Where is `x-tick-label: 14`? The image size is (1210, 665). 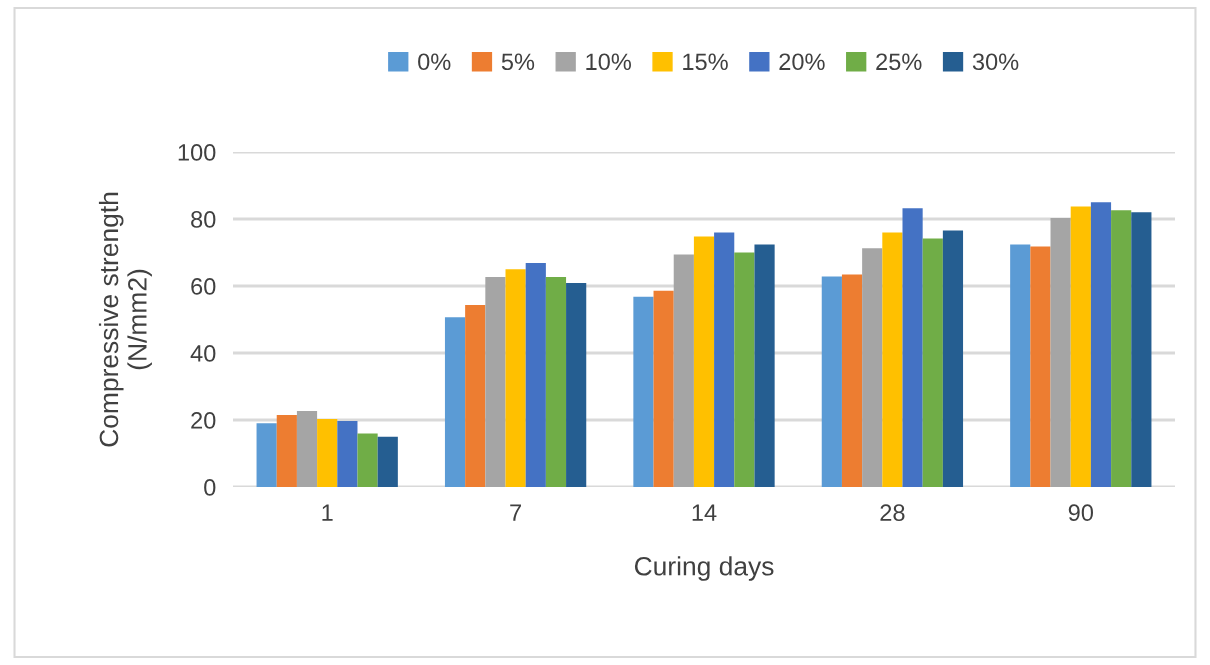 x-tick-label: 14 is located at coordinates (704, 512).